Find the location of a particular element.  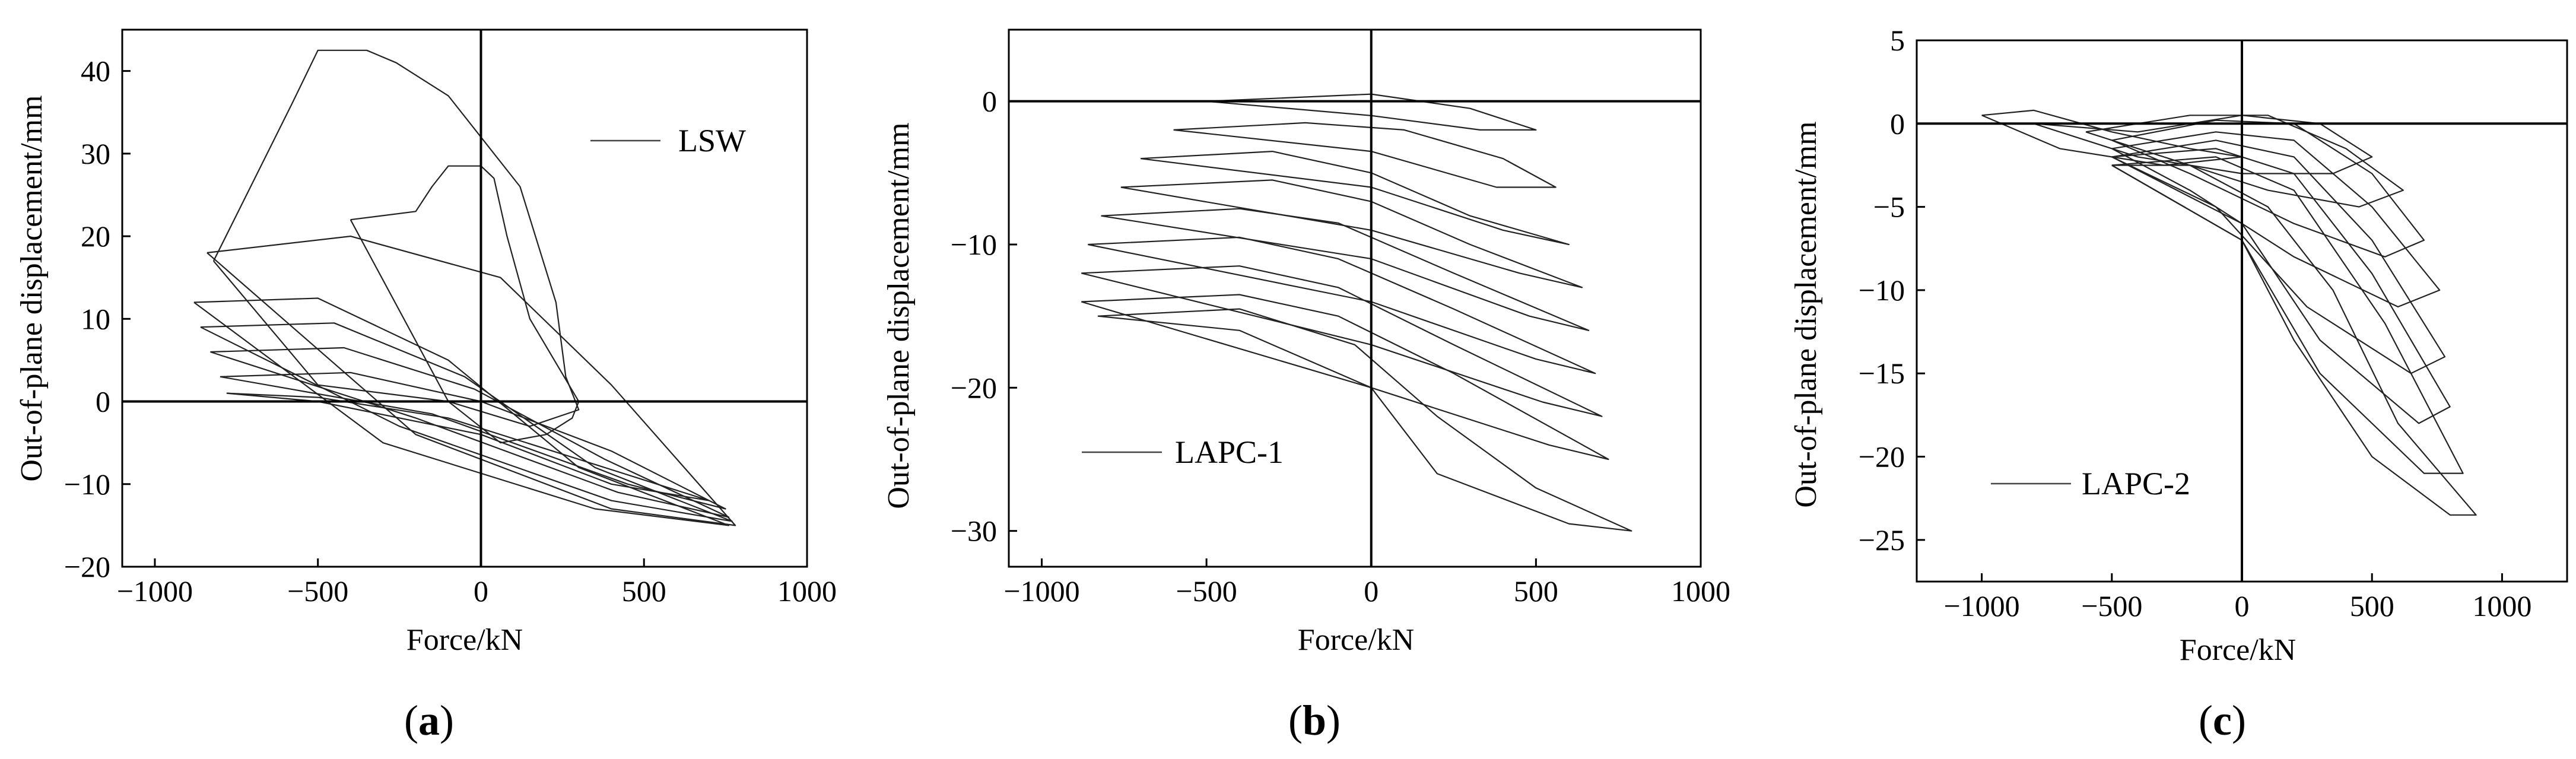

panel-c-legend-label: LAPC-2 is located at coordinates (2136, 483).